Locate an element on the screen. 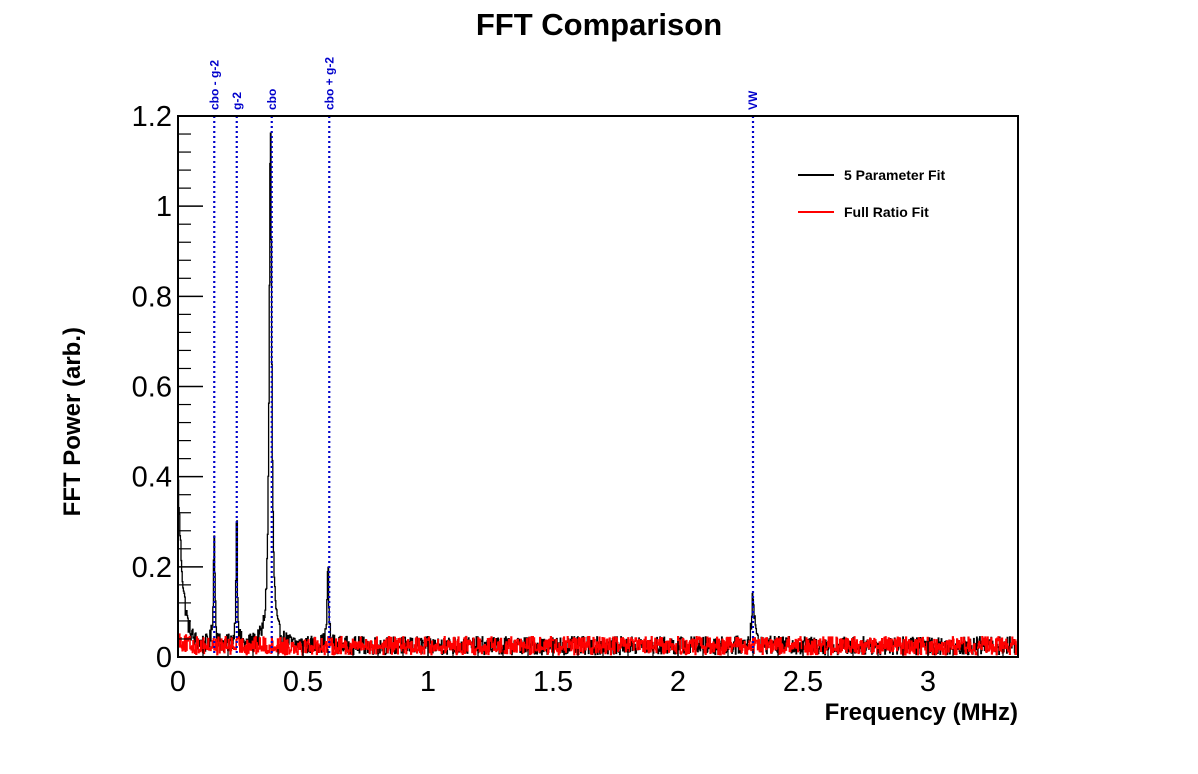 The width and height of the screenshot is (1198, 774). y-tick-label: 0 is located at coordinates (164, 658).